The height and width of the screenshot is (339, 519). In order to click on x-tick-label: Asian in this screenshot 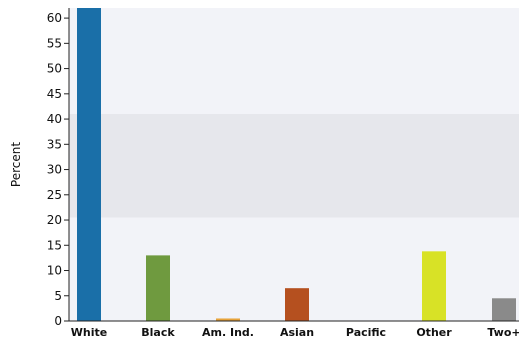, I will do `click(297, 332)`.